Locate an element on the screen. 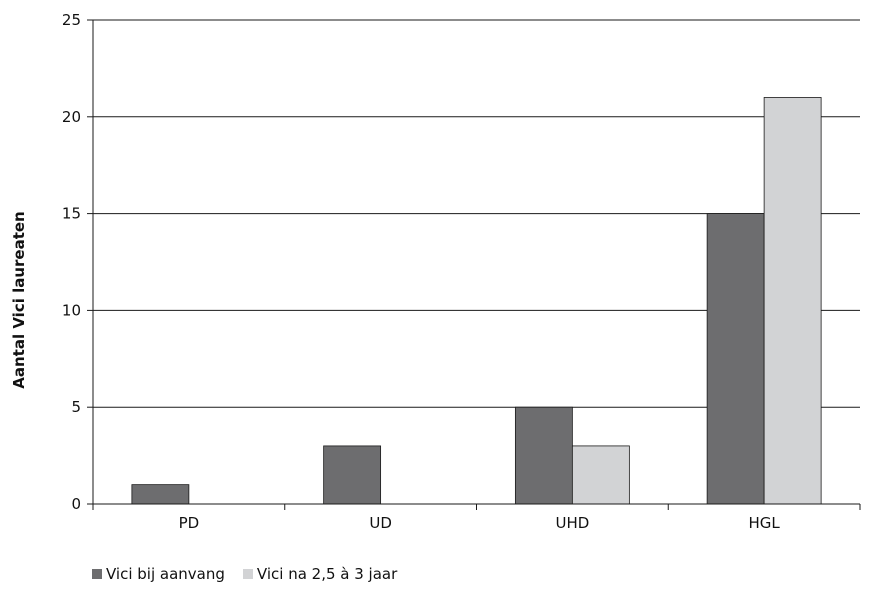  y-axis-title: Aantal Vici laureaten is located at coordinates (19, 299).